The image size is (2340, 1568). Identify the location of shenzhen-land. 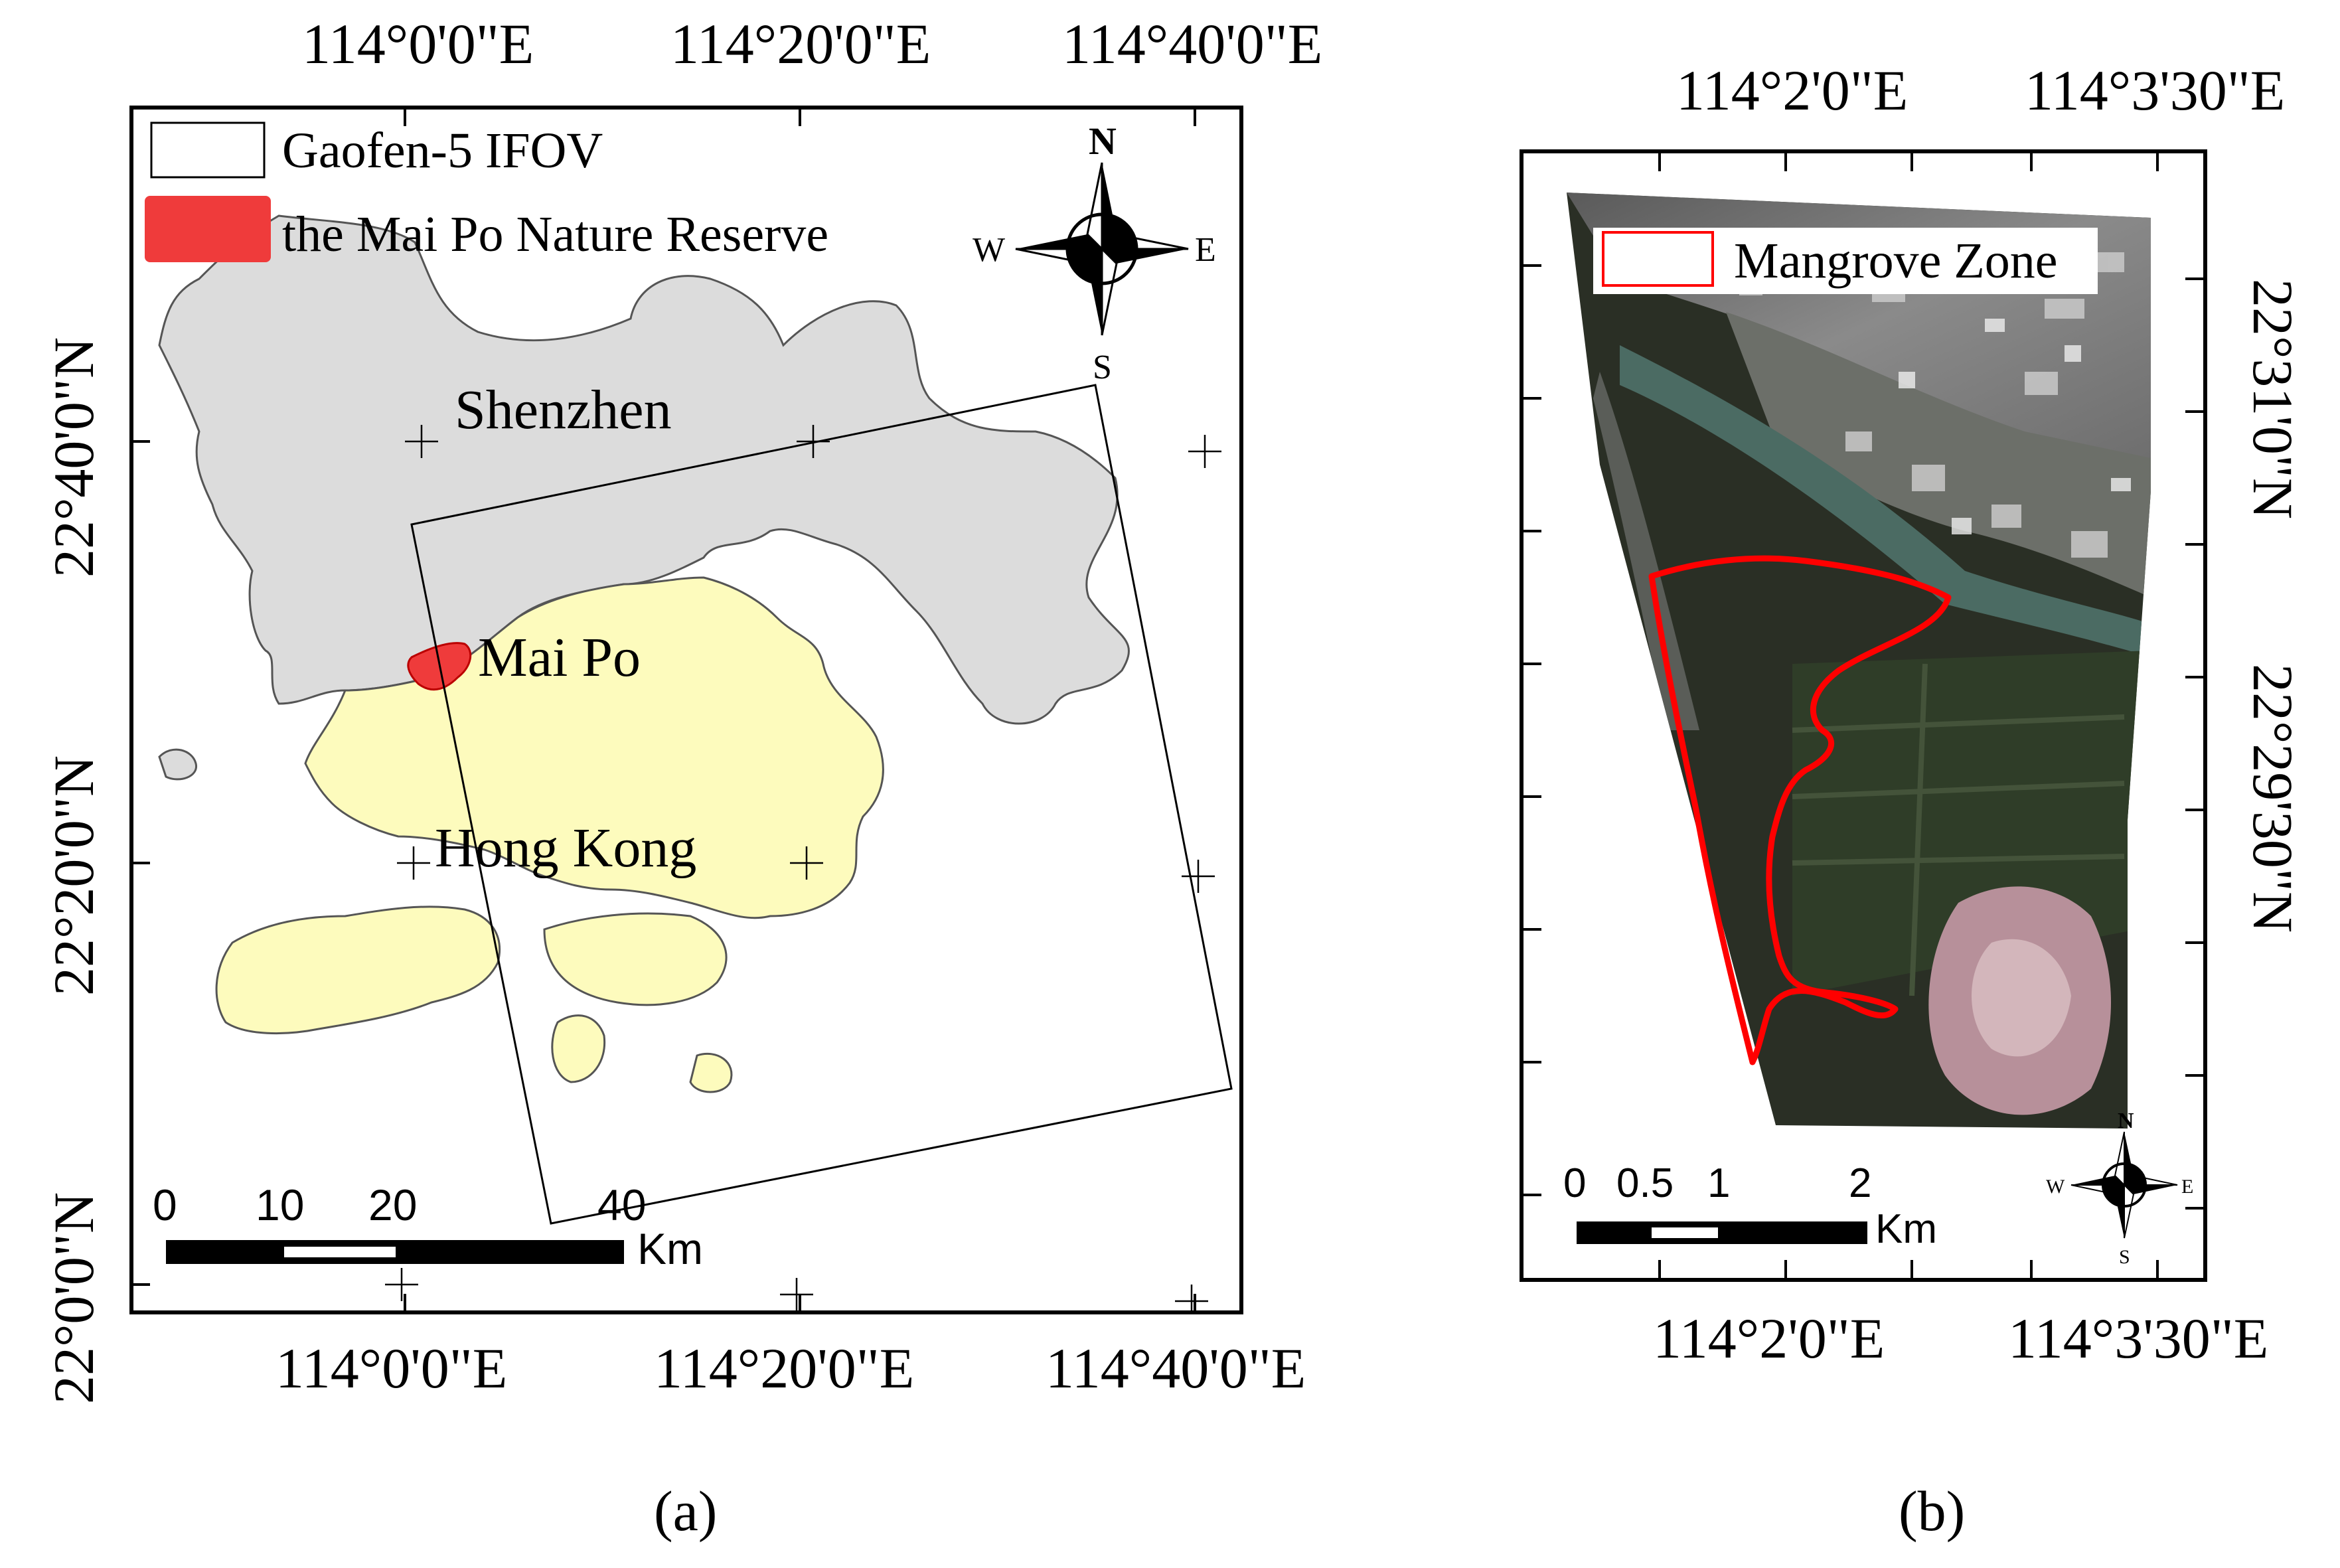
(644, 470).